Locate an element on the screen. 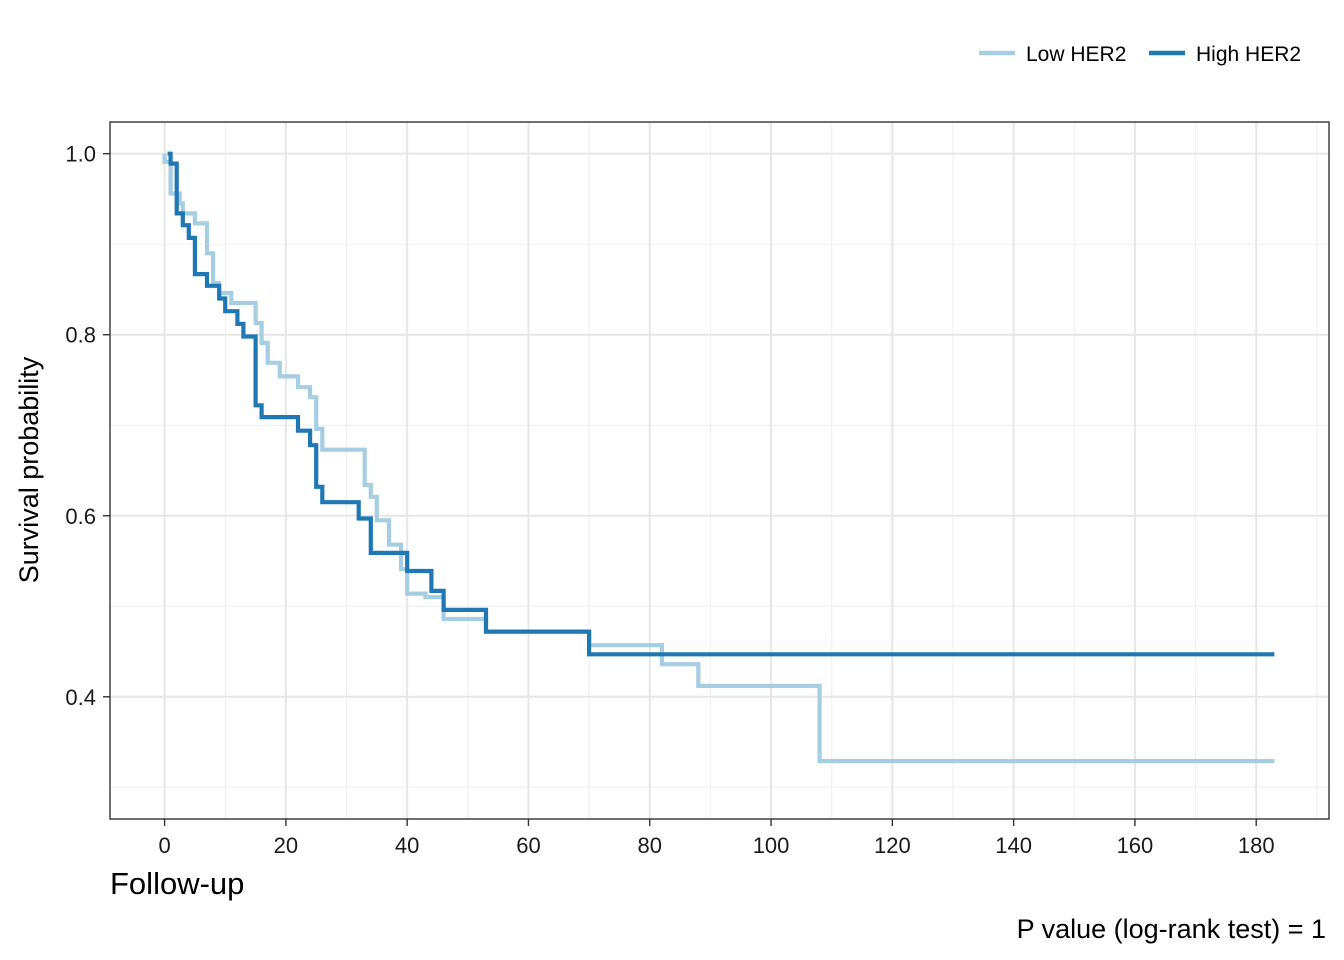  pvalue-annotation: P value (log-rank test) = 1 is located at coordinates (1171, 929).